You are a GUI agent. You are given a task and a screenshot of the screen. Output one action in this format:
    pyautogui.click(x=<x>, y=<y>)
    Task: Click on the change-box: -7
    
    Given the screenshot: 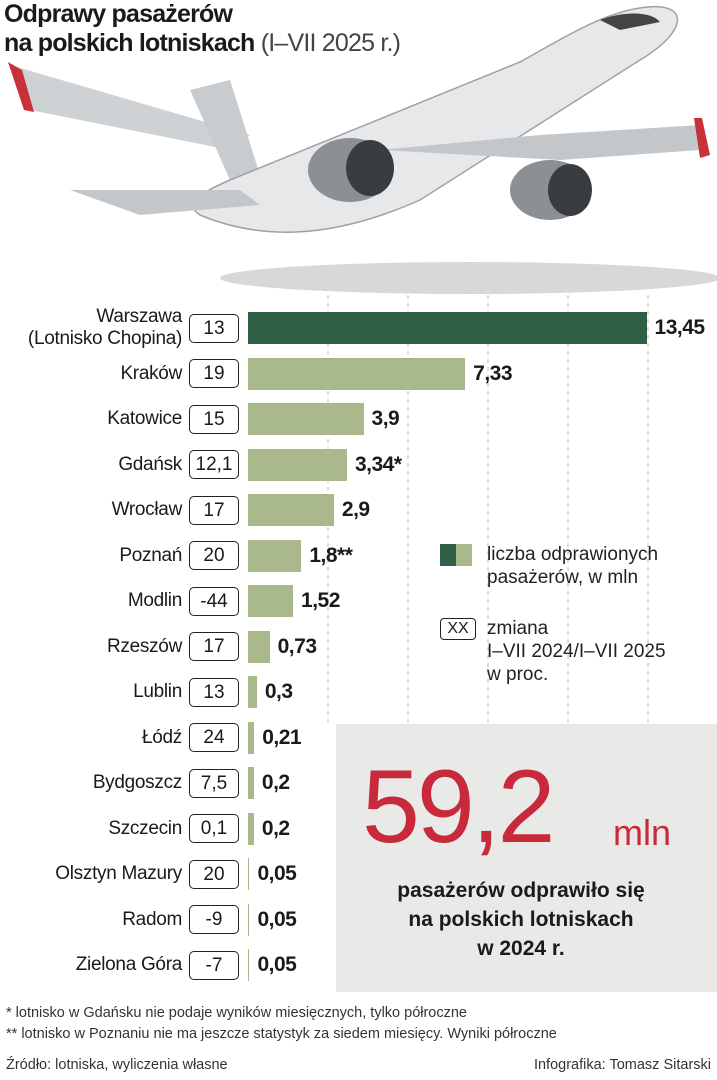 What is the action you would take?
    pyautogui.click(x=214, y=965)
    